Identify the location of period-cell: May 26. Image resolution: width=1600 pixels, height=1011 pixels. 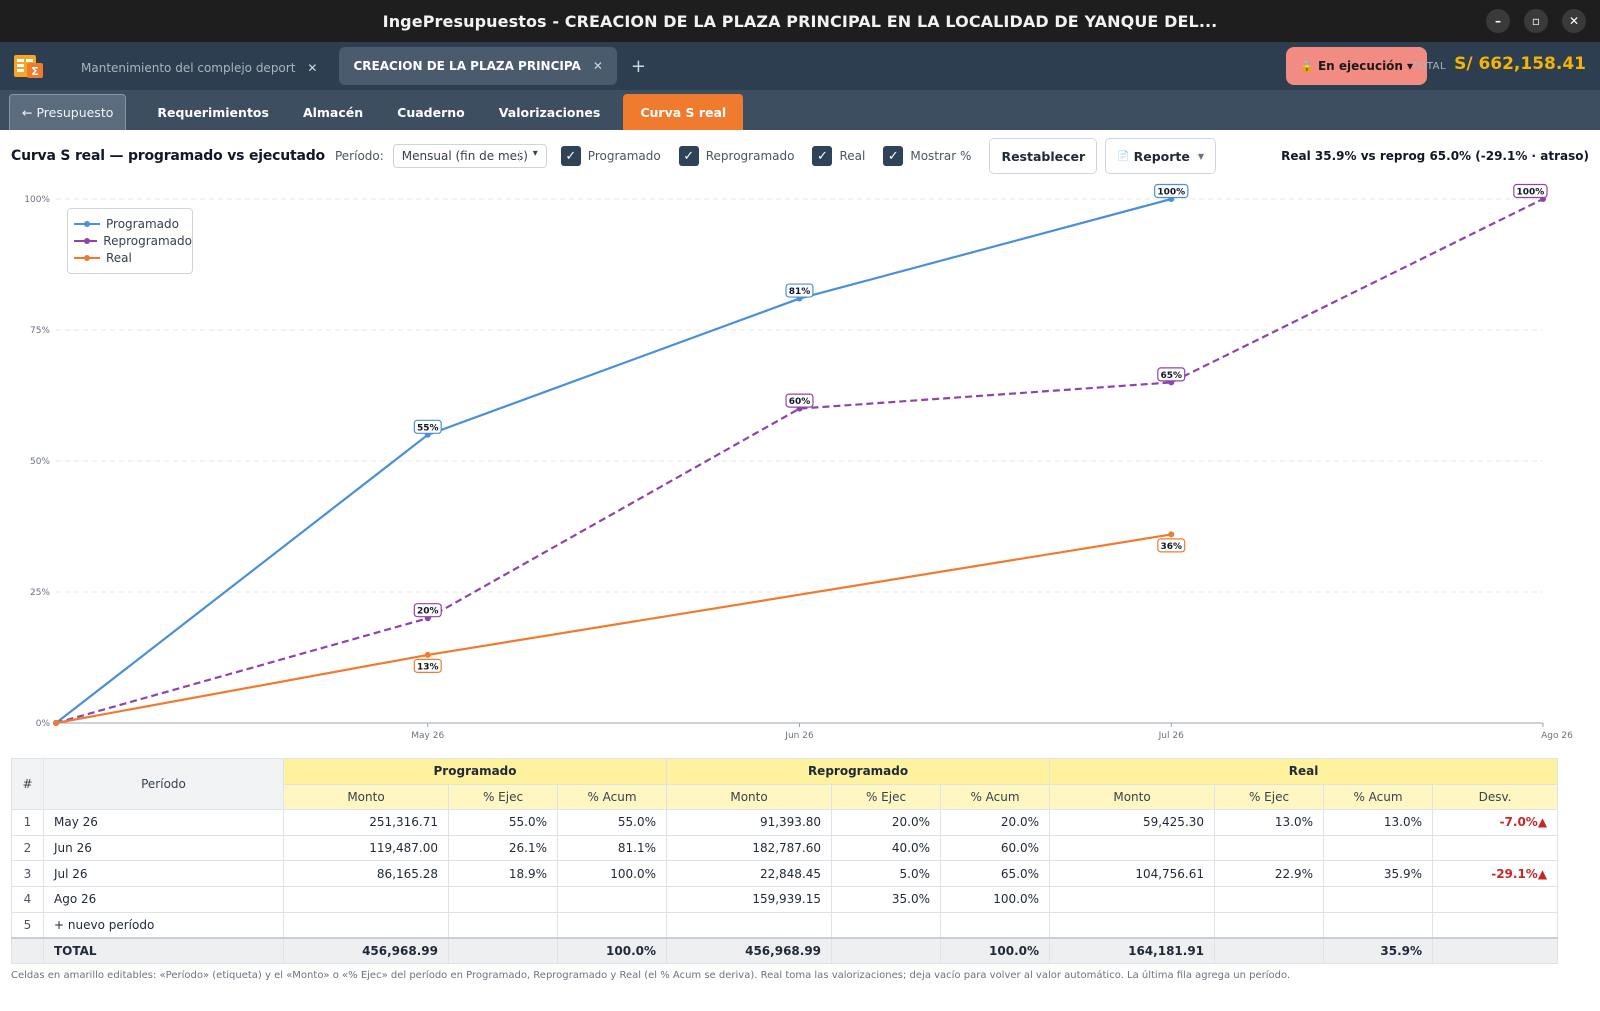
(163, 822).